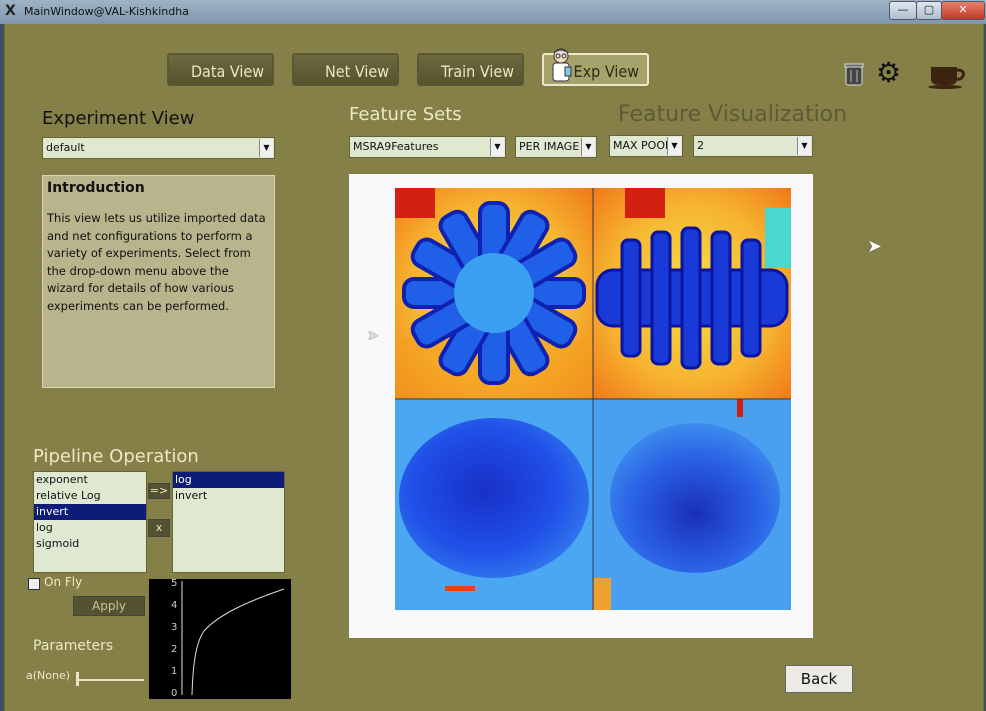 This screenshot has height=711, width=986. What do you see at coordinates (159, 491) in the screenshot?
I see `add-operation-button: =>` at bounding box center [159, 491].